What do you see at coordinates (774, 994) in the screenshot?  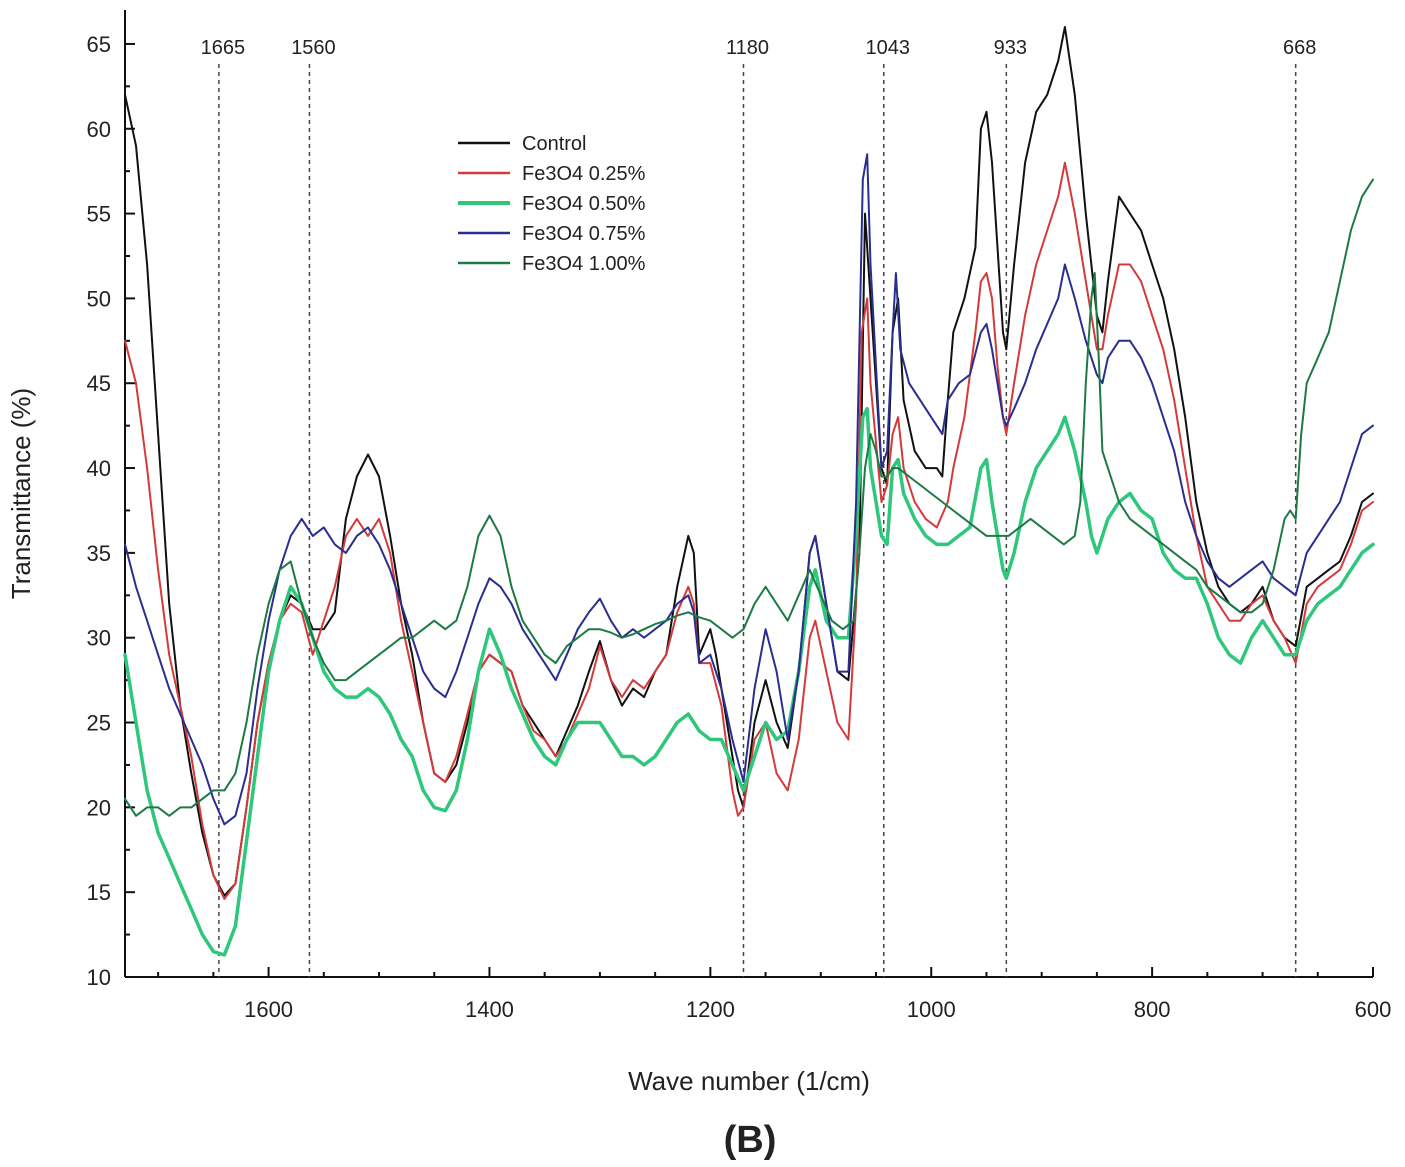 I see `x-axis-ticks: 1600 1400 1200 1000 800 600` at bounding box center [774, 994].